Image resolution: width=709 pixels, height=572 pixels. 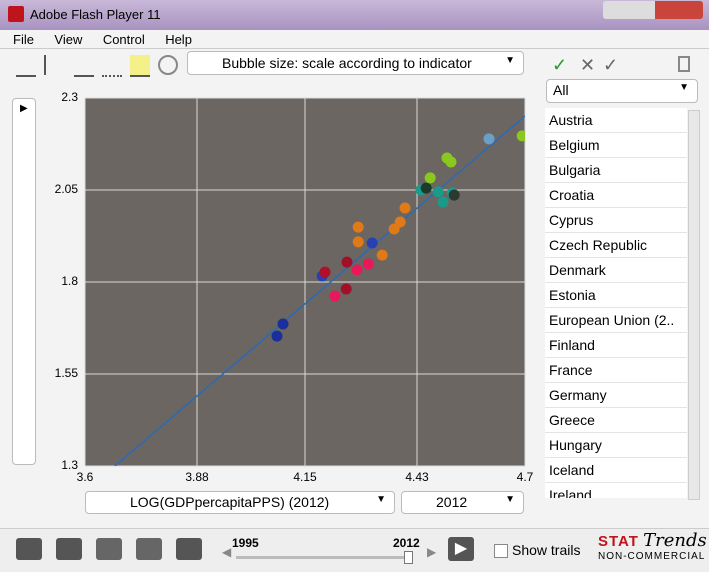 What do you see at coordinates (652, 556) in the screenshot?
I see `logo-note: NON-COMMERCIAL` at bounding box center [652, 556].